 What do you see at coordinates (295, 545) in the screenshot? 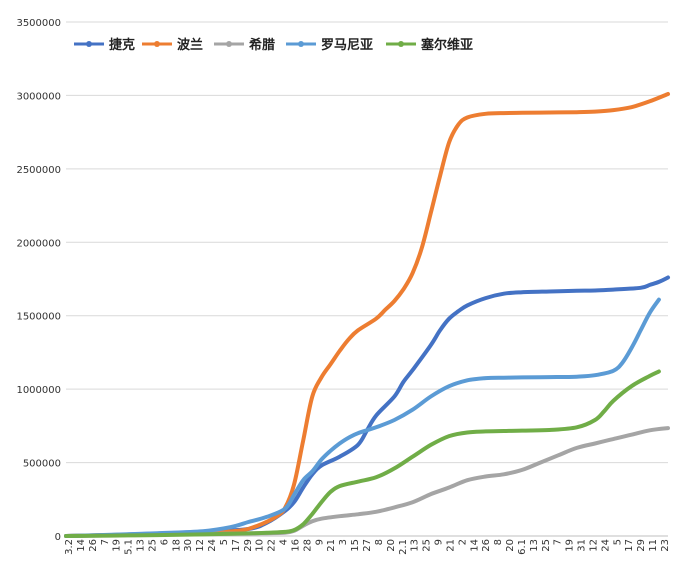
I see `x-tick-label: 16` at bounding box center [295, 545].